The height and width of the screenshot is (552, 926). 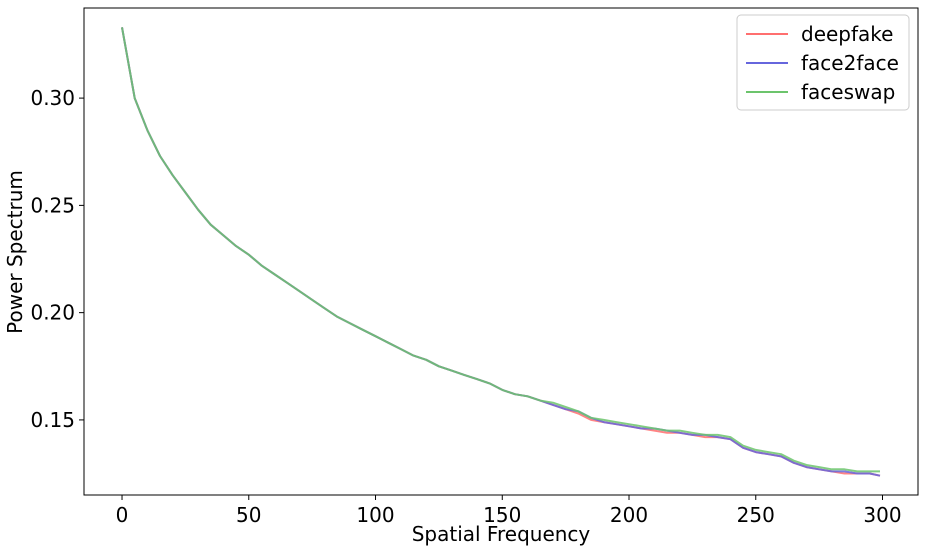 I want to click on y-tick-label: 0.15, so click(x=52, y=420).